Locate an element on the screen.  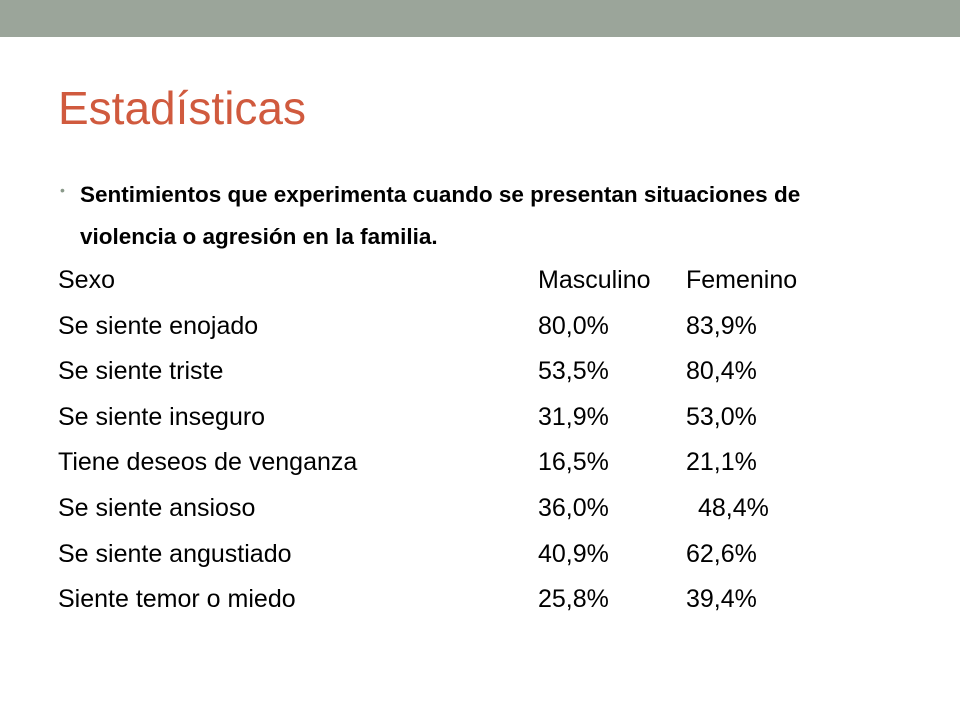
top-bar is located at coordinates (480, 18).